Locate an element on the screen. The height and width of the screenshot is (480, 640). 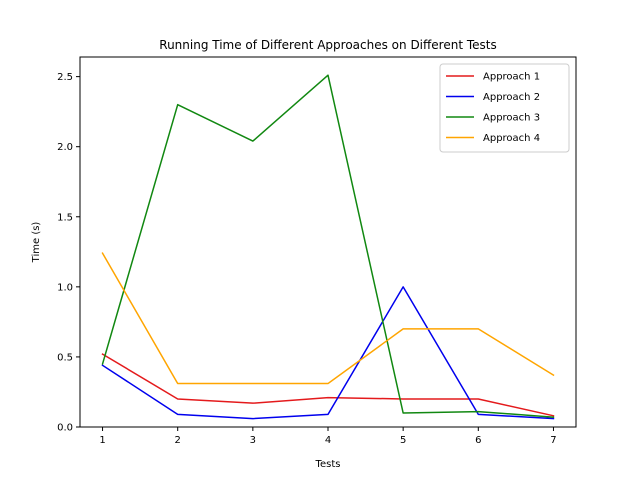
legend: Approach 1 Approach 2 Approach 3 Approach 4 is located at coordinates (504, 108).